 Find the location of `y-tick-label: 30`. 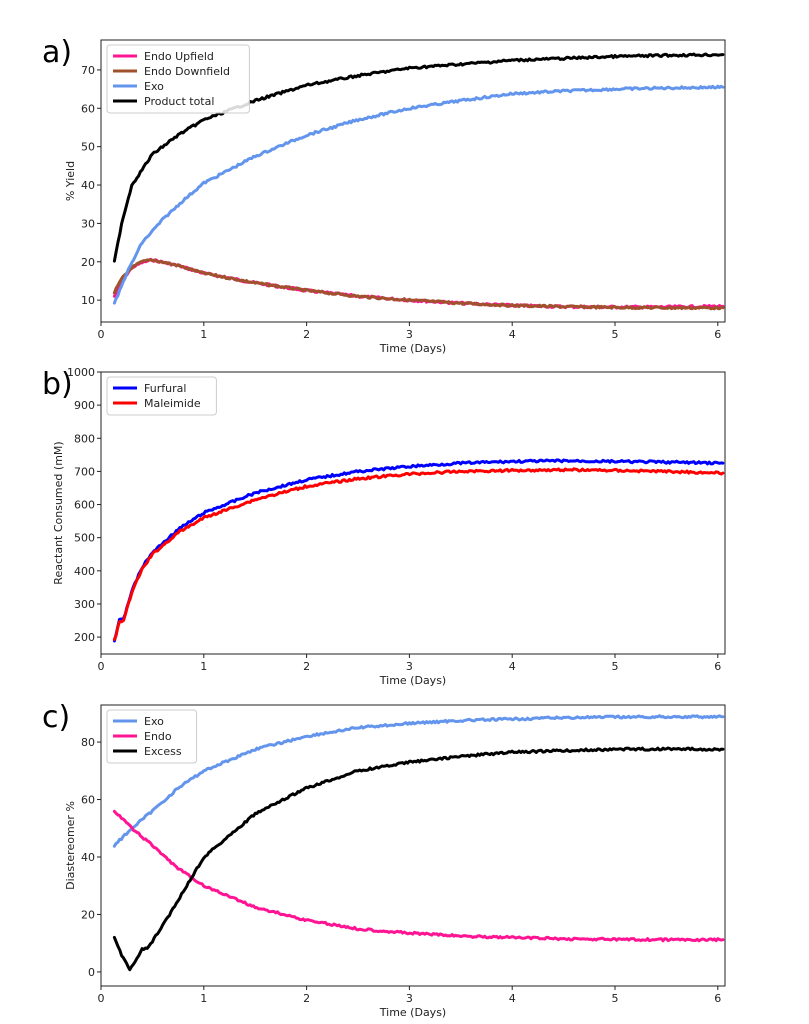

y-tick-label: 30 is located at coordinates (88, 223).